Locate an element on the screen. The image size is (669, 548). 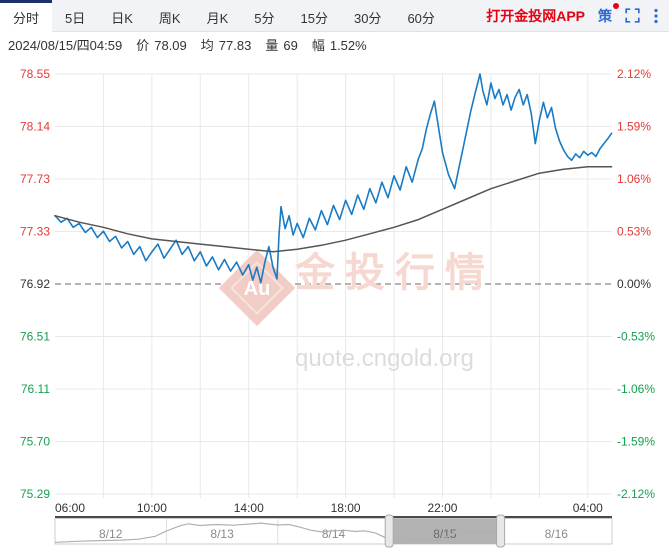
x-axis-label: 06:00 is located at coordinates (70, 508).